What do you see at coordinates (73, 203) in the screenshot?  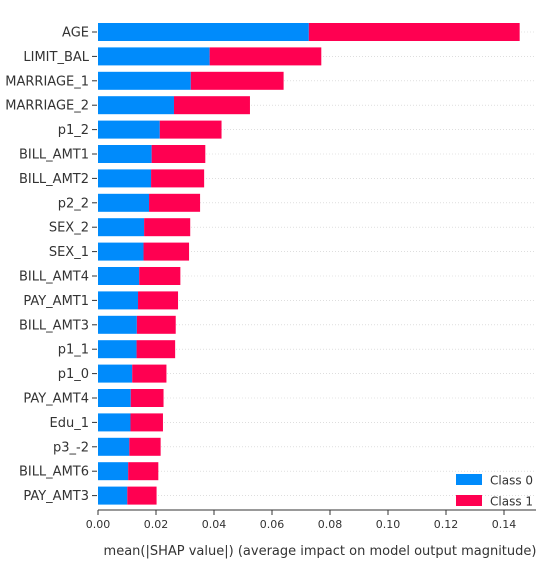 I see `y-tick-label: p2_2` at bounding box center [73, 203].